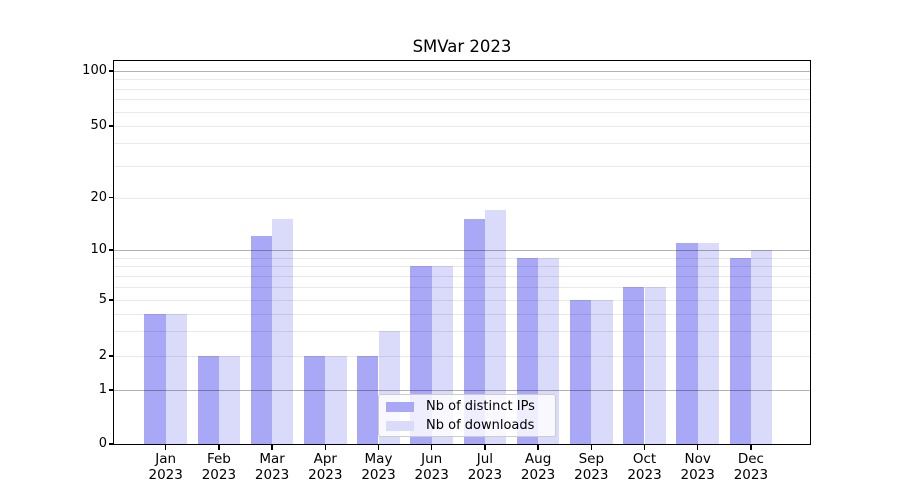  Describe the element at coordinates (98, 197) in the screenshot. I see `y-tick-label: 20` at that location.